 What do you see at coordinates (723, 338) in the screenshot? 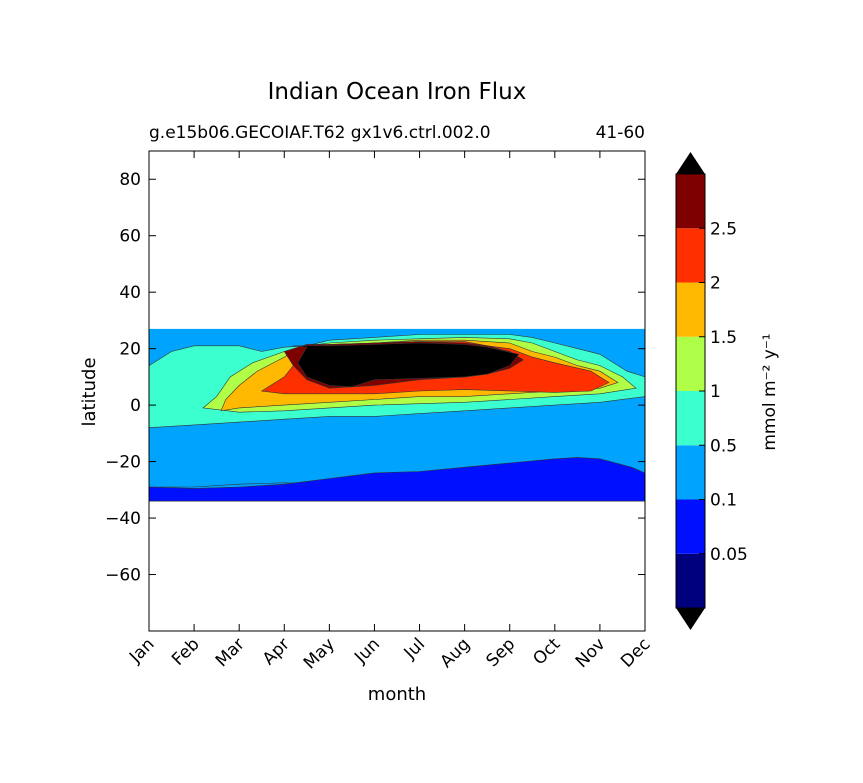
I see `colorbar-tick-label: 1.5` at bounding box center [723, 338].